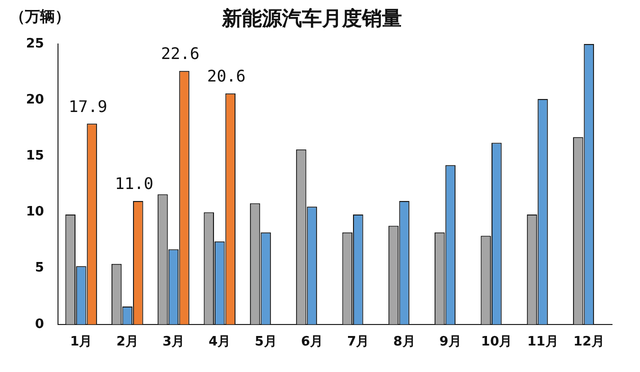  I want to click on y-tick-label: 15, so click(35, 156).